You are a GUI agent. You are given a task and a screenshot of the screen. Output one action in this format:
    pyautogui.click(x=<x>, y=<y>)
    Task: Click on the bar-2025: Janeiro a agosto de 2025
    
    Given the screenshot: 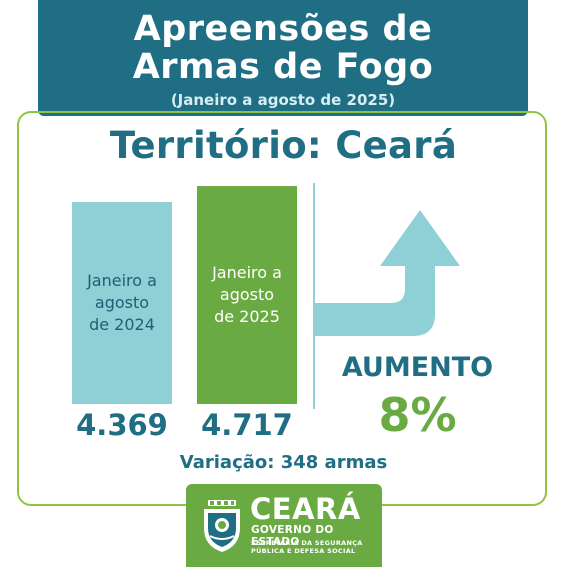 What is the action you would take?
    pyautogui.click(x=247, y=294)
    